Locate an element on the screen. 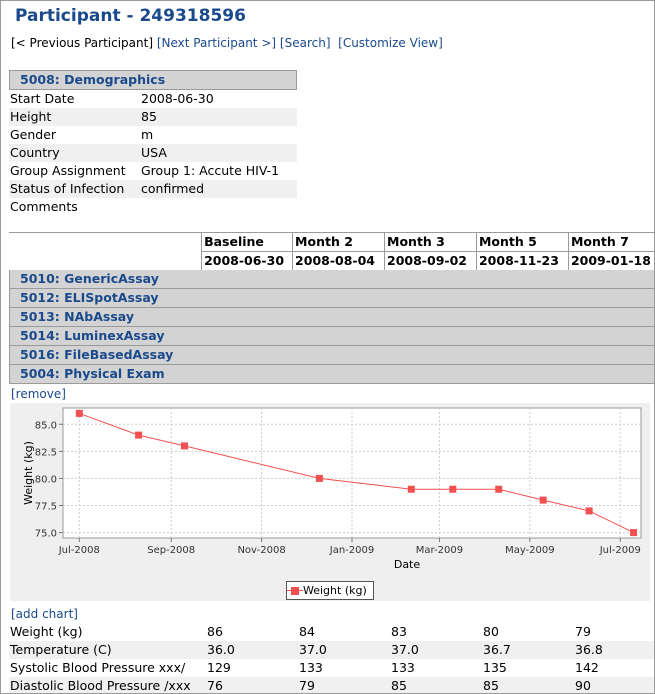 This screenshot has height=694, width=655. dataset-header: 5010: GenericAssay is located at coordinates (331, 279).